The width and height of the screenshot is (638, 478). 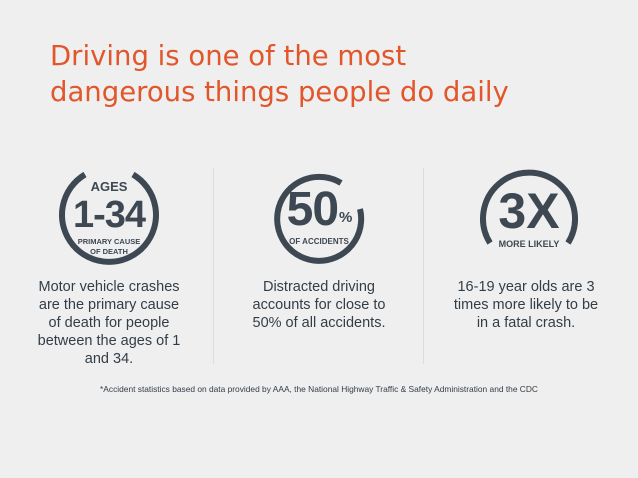 What do you see at coordinates (319, 323) in the screenshot?
I see `distracted-description-line-3: 50% of all accidents.` at bounding box center [319, 323].